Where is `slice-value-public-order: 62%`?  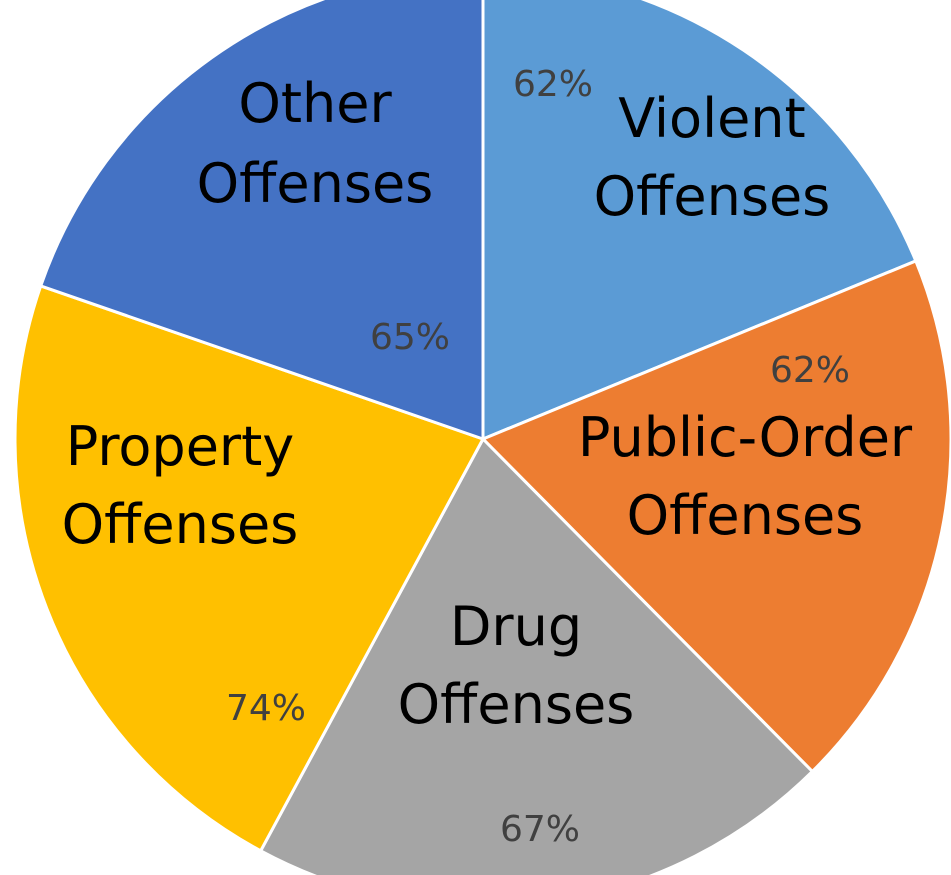
slice-value-public-order: 62% is located at coordinates (810, 370).